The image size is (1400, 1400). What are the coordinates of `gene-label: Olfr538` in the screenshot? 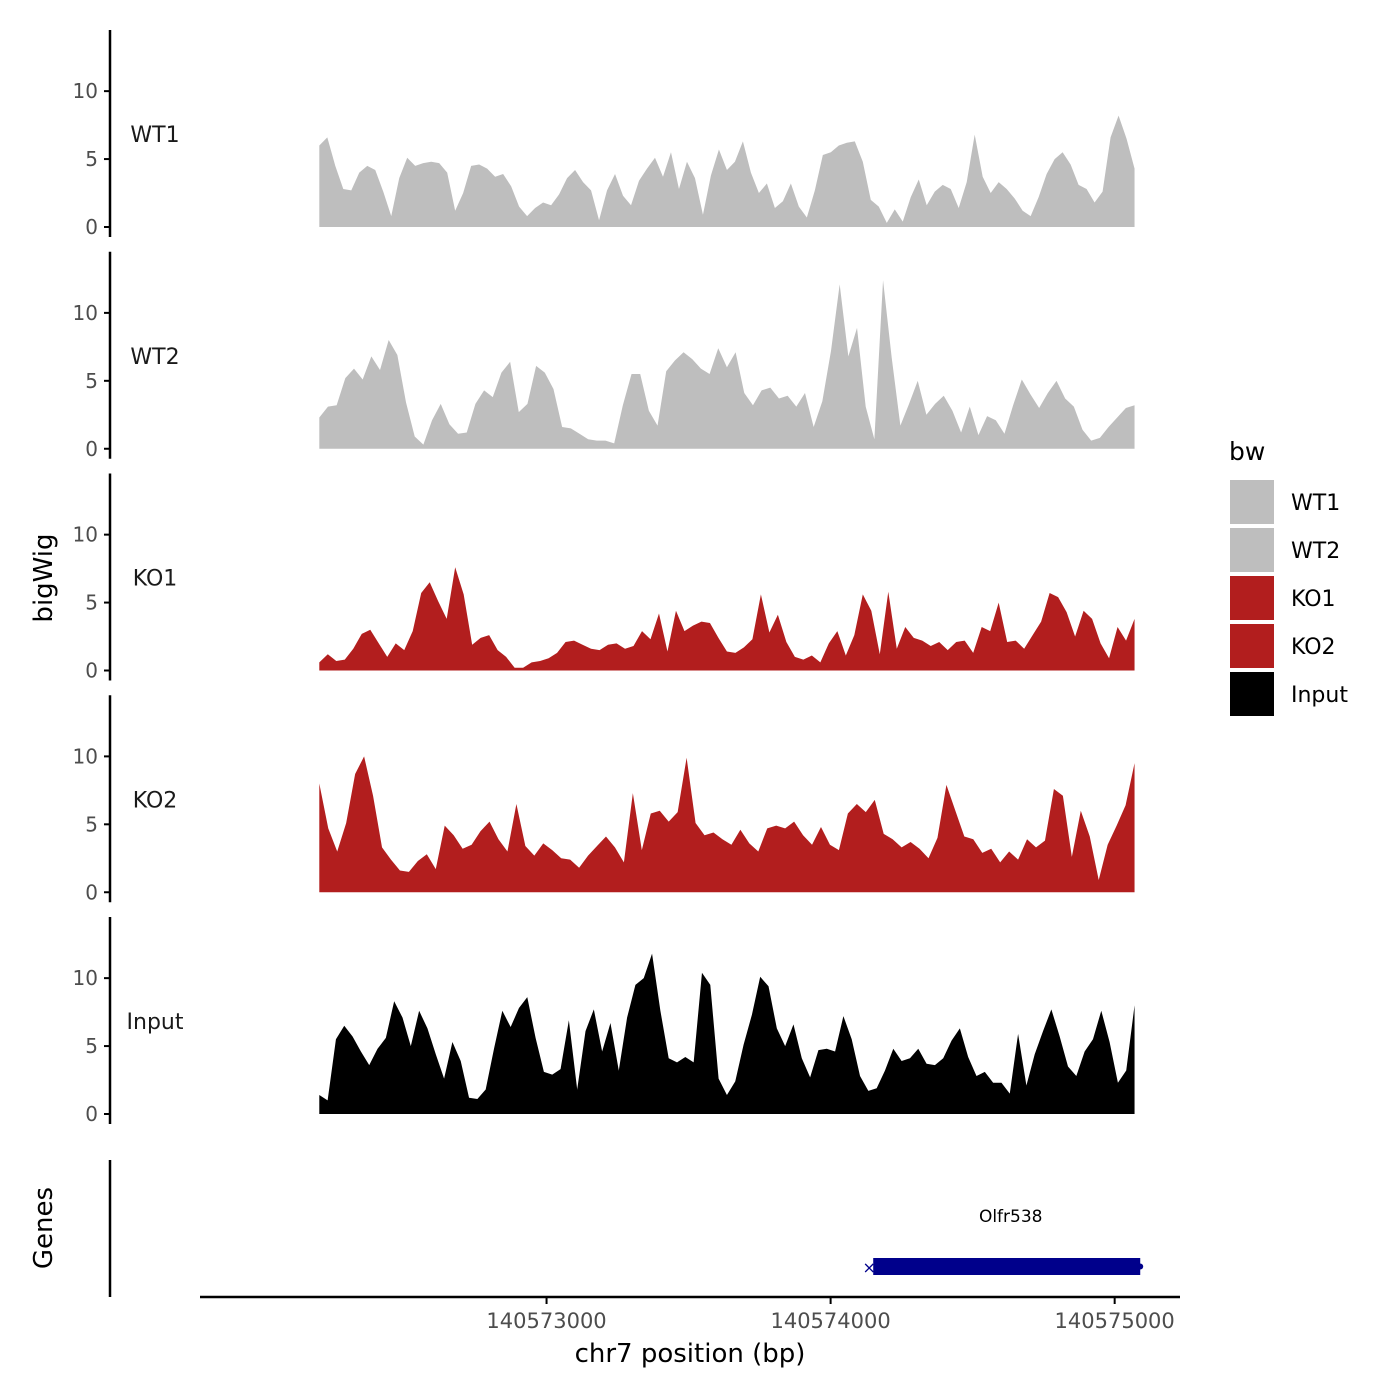 It's located at (1011, 1217).